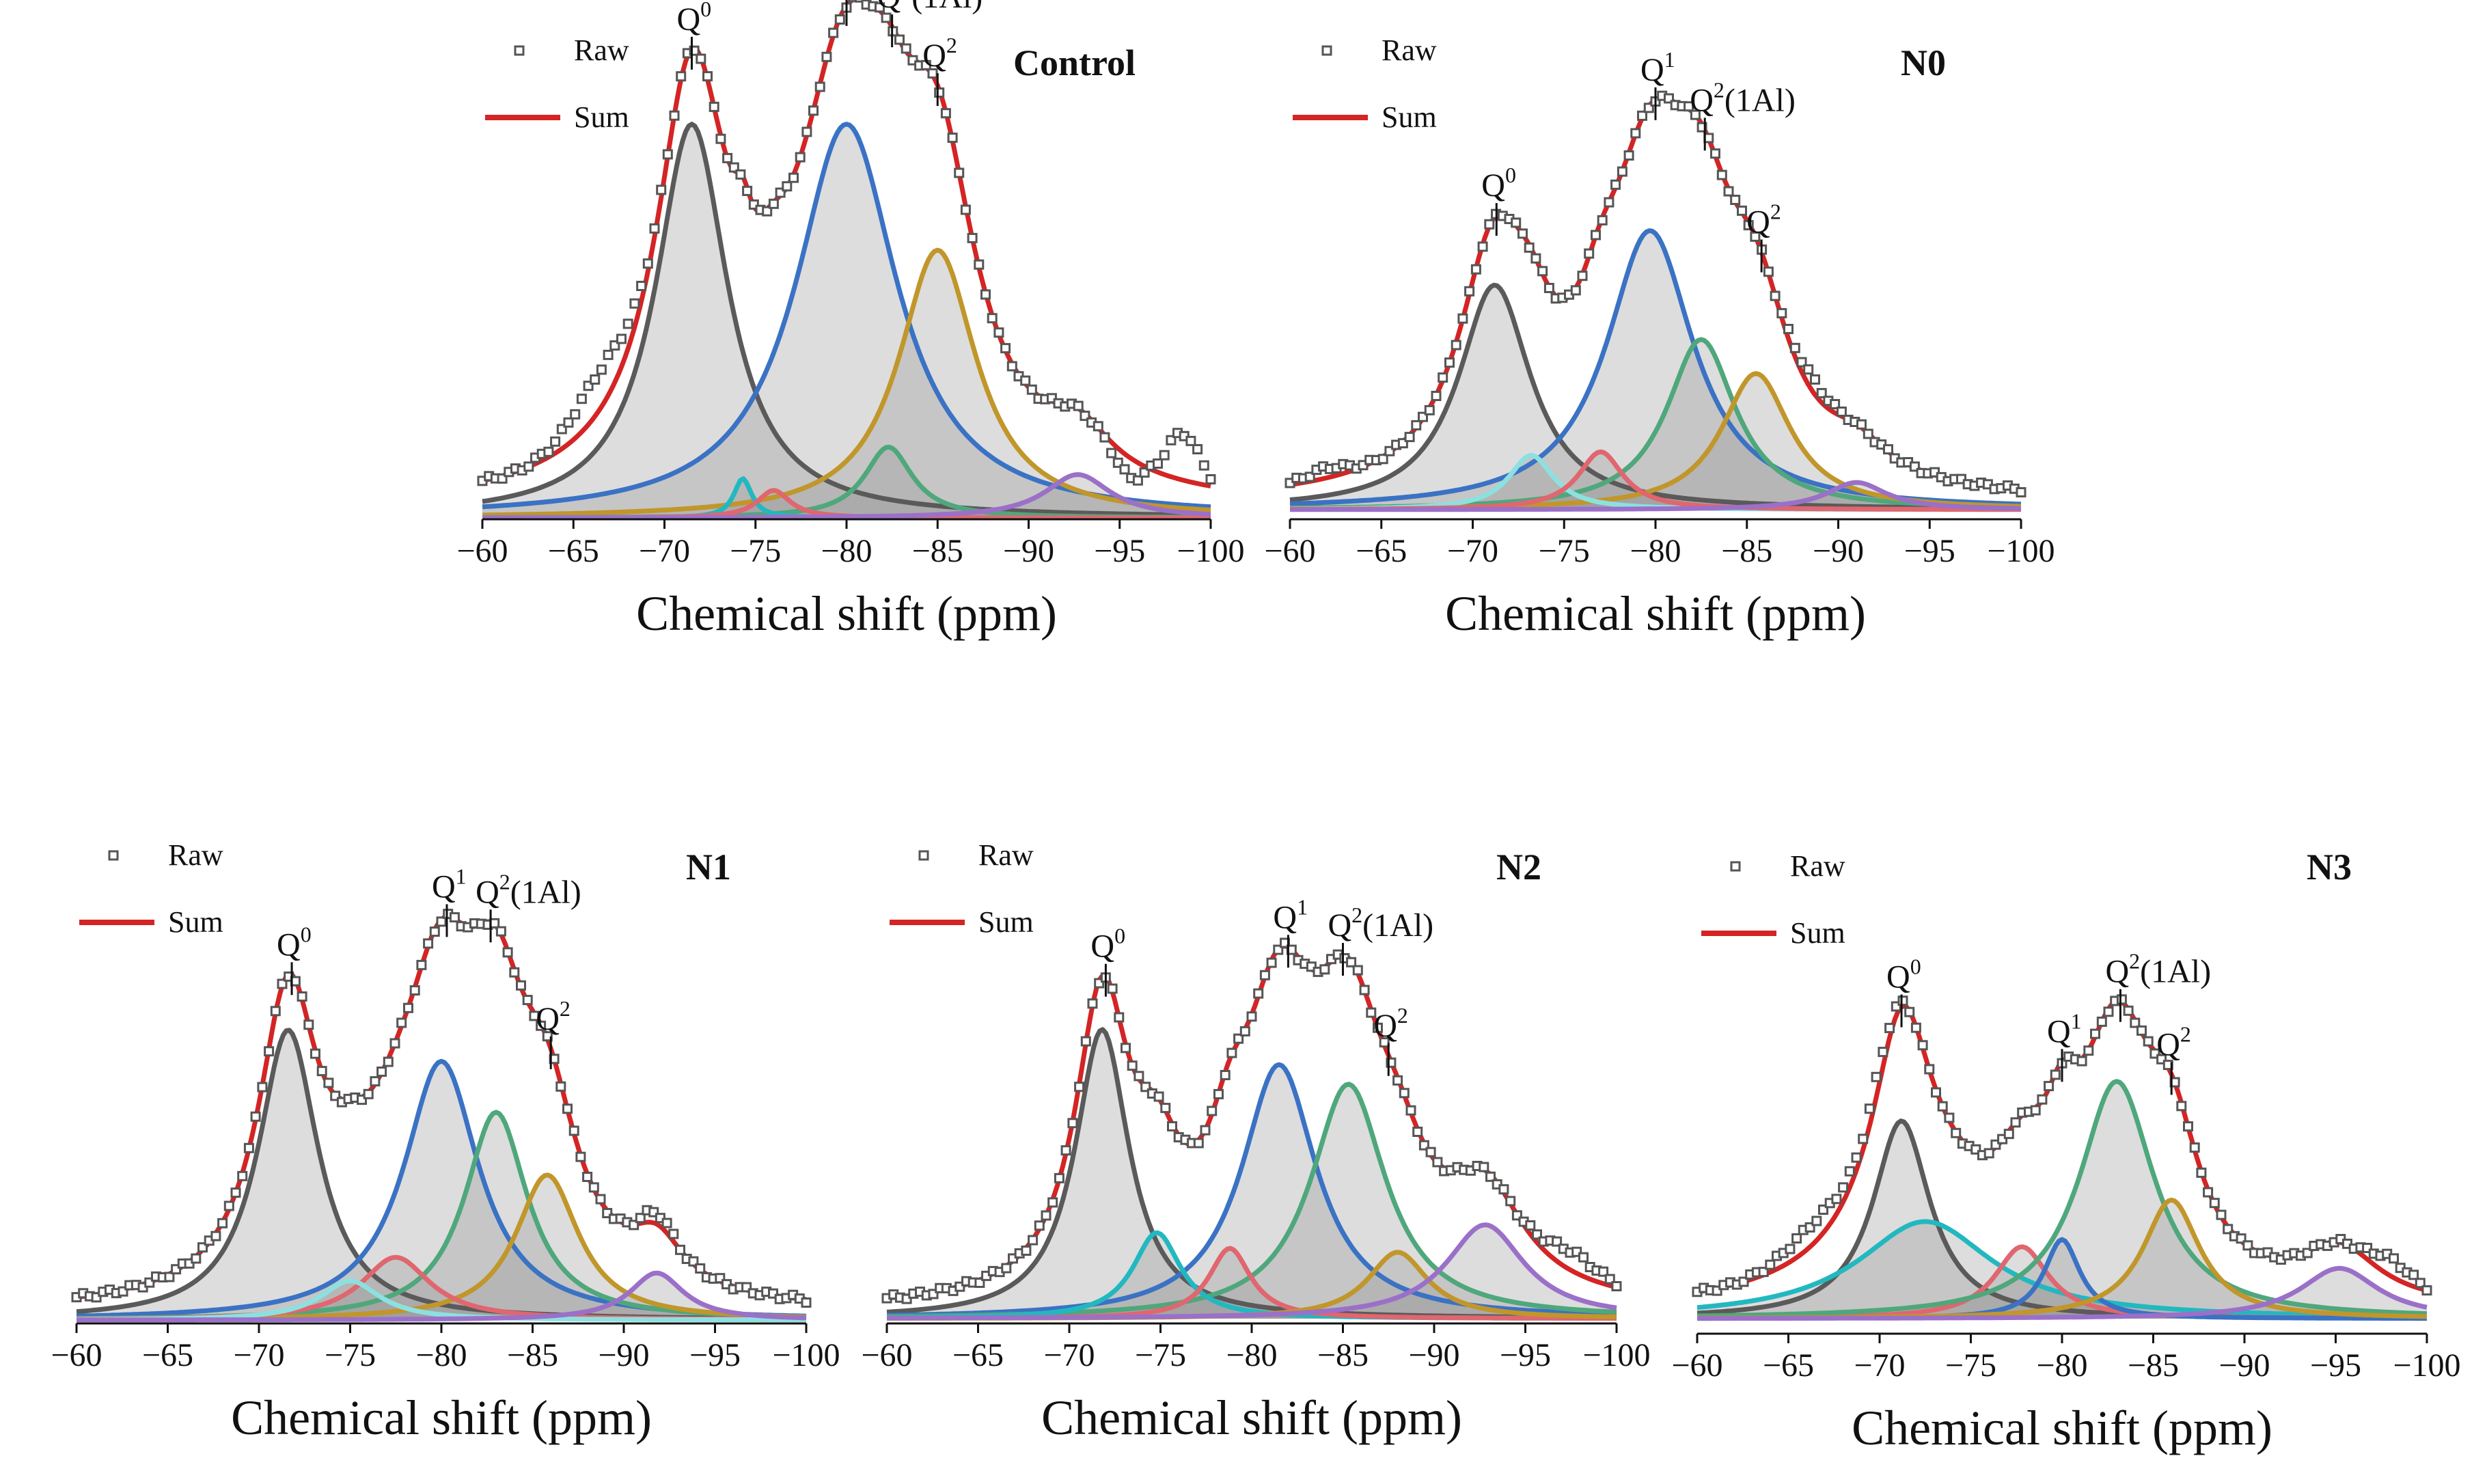 The image size is (2487, 1484). What do you see at coordinates (1817, 866) in the screenshot?
I see `legend-raw-label: Raw` at bounding box center [1817, 866].